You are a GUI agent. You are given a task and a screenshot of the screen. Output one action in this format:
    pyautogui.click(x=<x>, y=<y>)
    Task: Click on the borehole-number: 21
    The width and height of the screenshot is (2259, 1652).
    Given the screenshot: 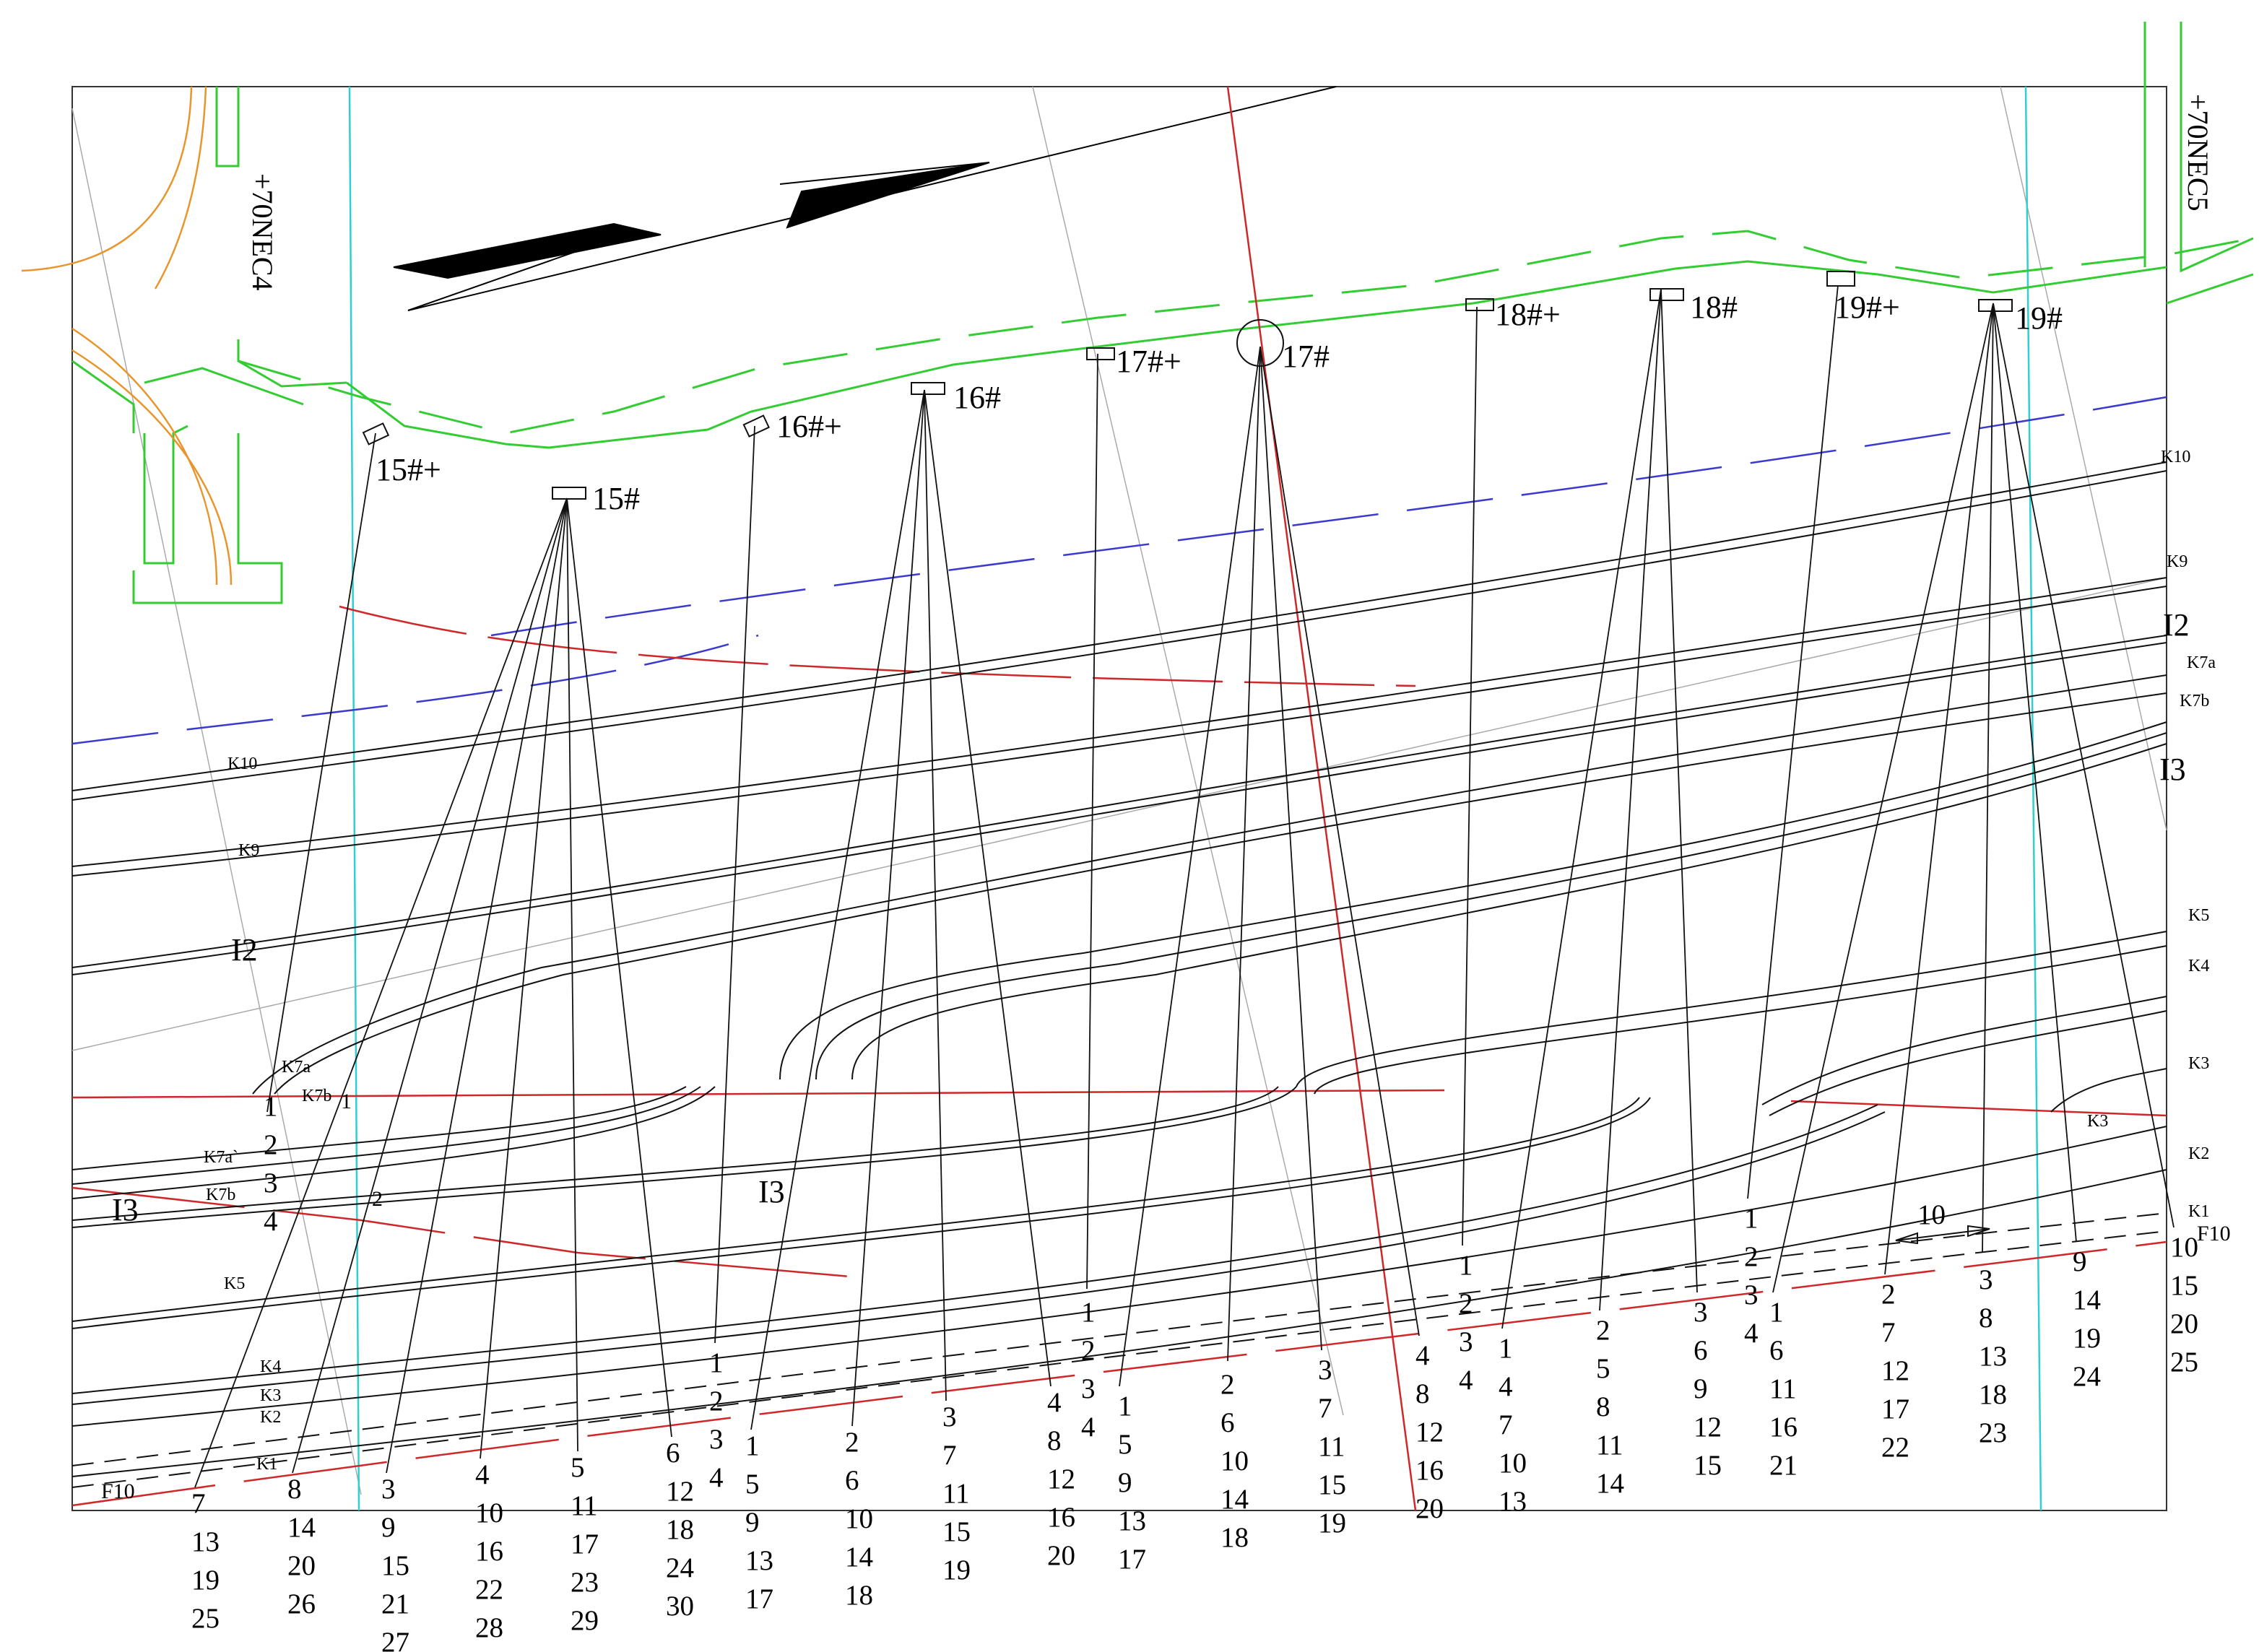 What is the action you would take?
    pyautogui.click(x=395, y=1604)
    